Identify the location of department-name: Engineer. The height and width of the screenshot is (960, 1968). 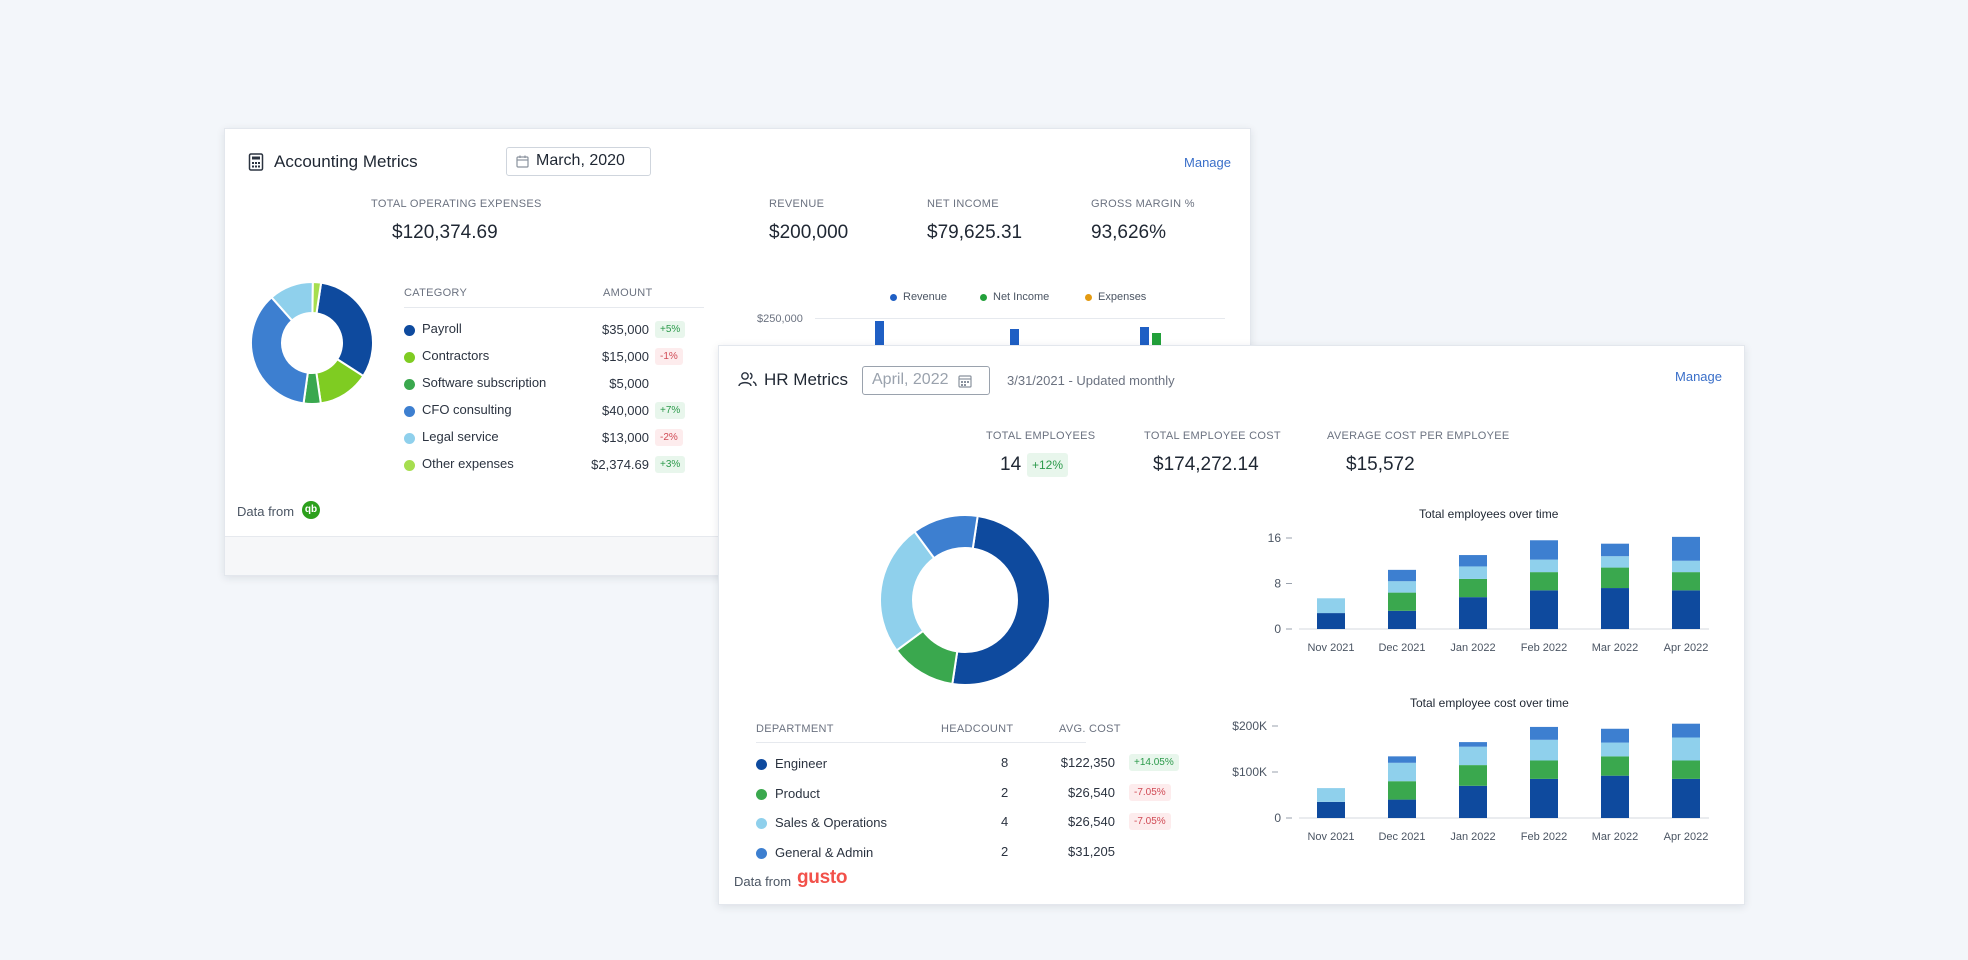
(801, 763).